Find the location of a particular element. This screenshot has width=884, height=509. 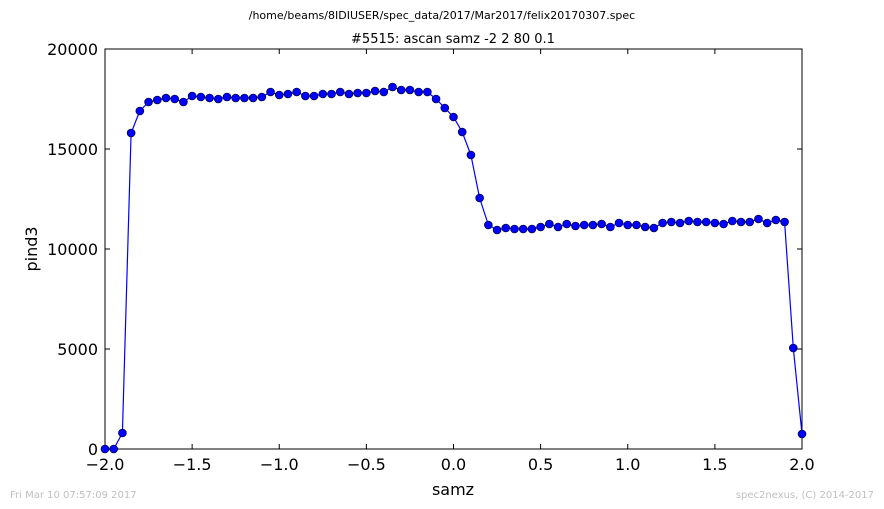

y-tick-label: 15000 is located at coordinates (72, 149).